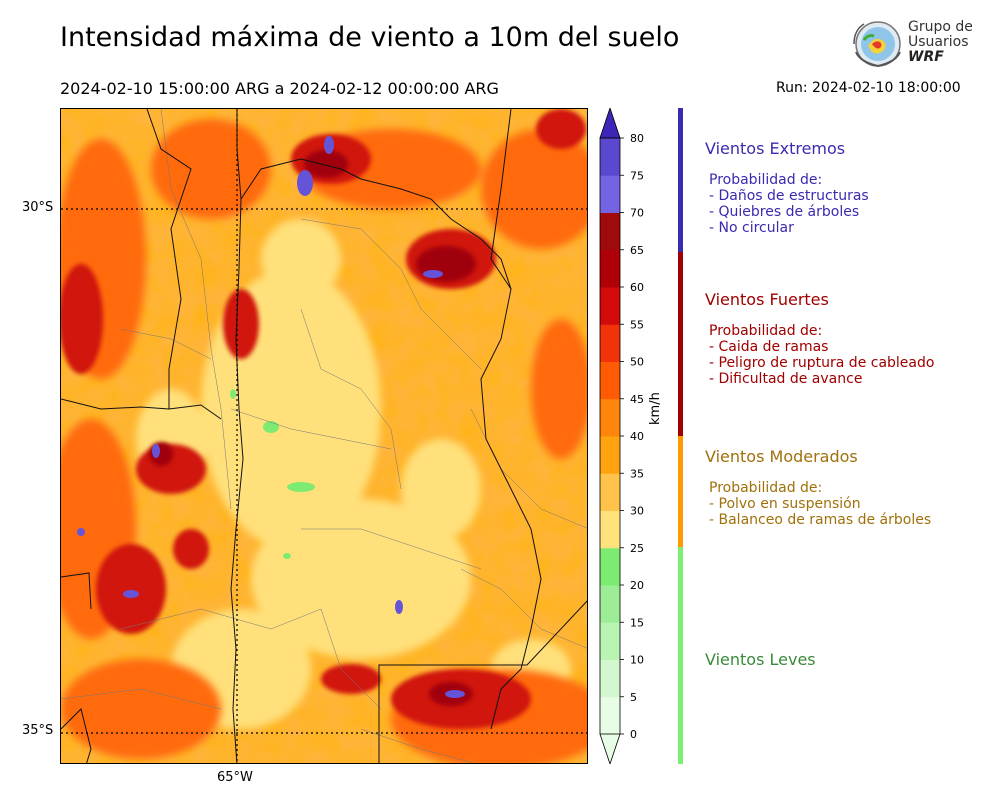 The image size is (1000, 800). What do you see at coordinates (637, 362) in the screenshot?
I see `colorbar-tick-label: 50` at bounding box center [637, 362].